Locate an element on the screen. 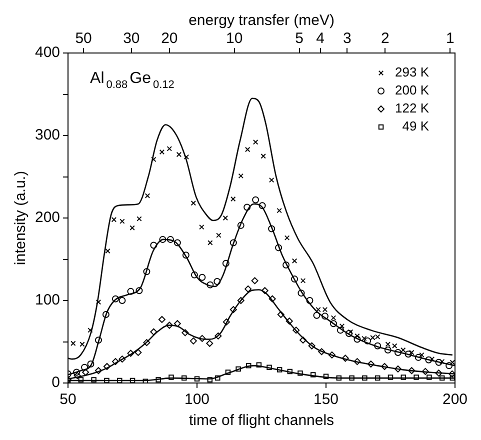 The width and height of the screenshot is (481, 440). x-tick-label: 150 is located at coordinates (326, 399).